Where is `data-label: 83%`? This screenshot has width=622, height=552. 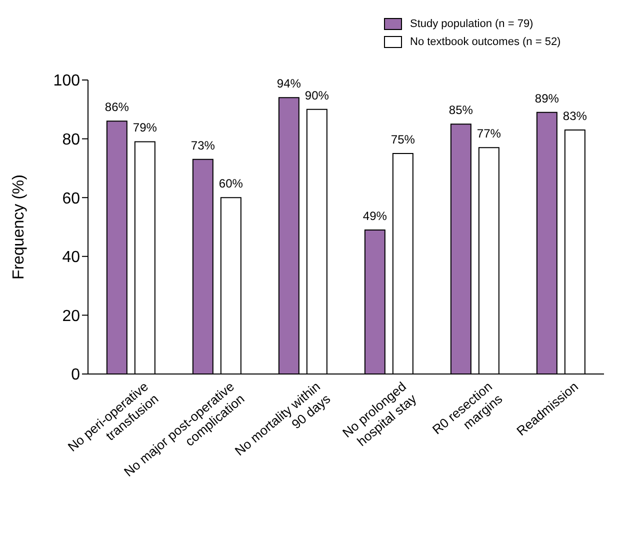
data-label: 83% is located at coordinates (575, 115).